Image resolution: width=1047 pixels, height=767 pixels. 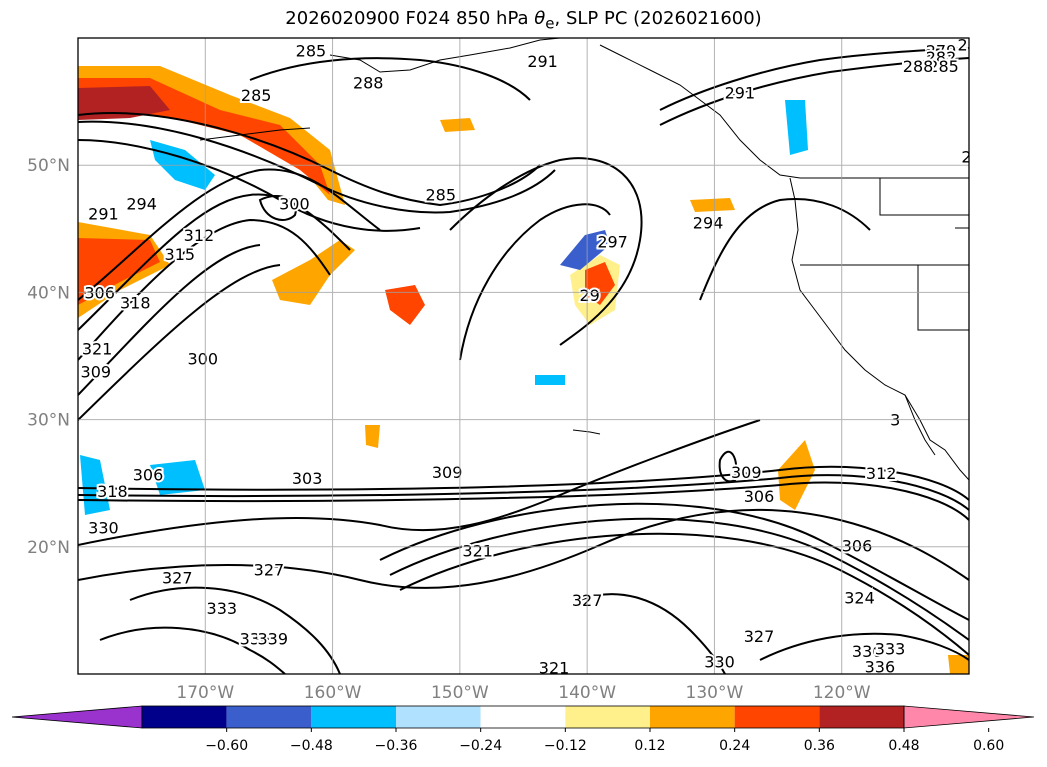 What do you see at coordinates (969, 717) in the screenshot?
I see `colorbar-extend-high` at bounding box center [969, 717].